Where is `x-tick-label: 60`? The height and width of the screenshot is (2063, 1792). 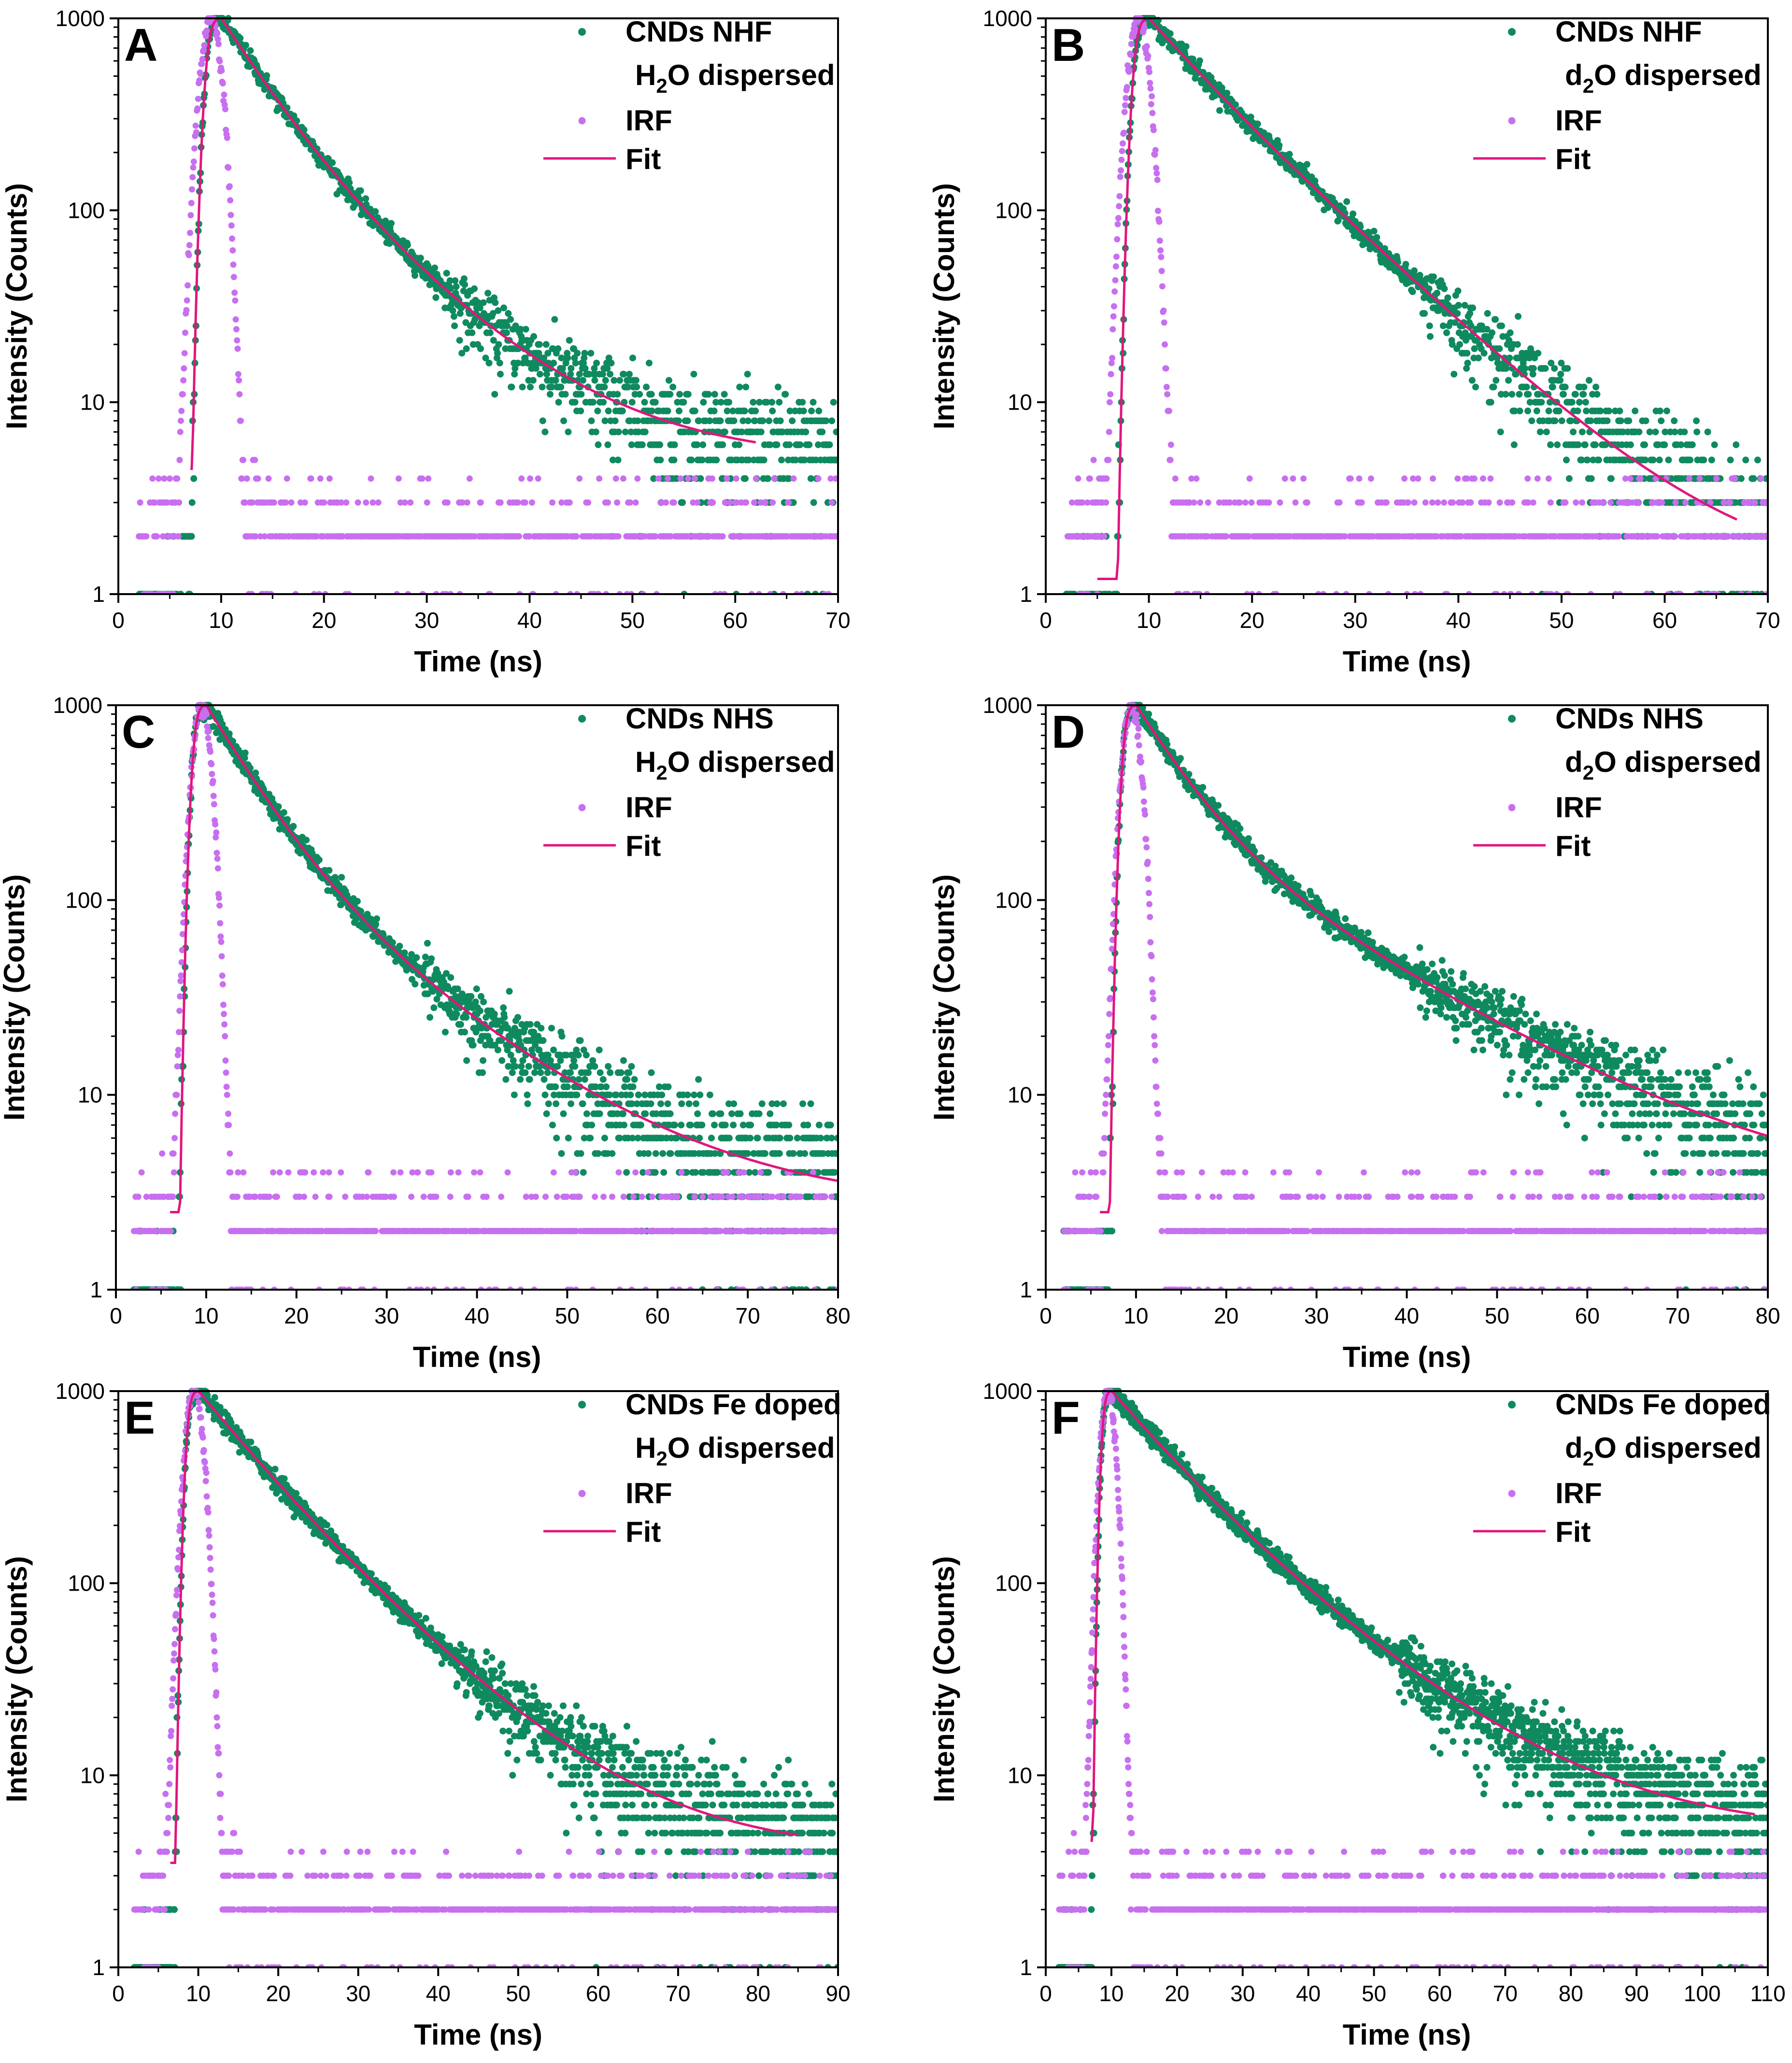
x-tick-label: 60 is located at coordinates (735, 620).